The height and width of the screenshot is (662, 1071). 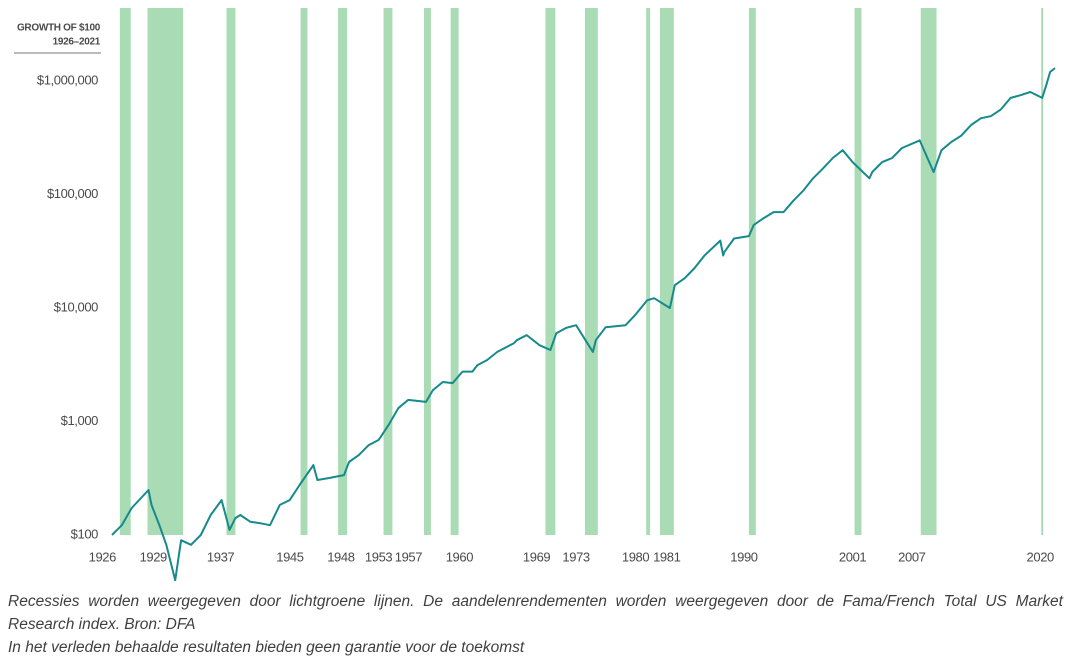 What do you see at coordinates (911, 556) in the screenshot?
I see `x-tick-label: 2007` at bounding box center [911, 556].